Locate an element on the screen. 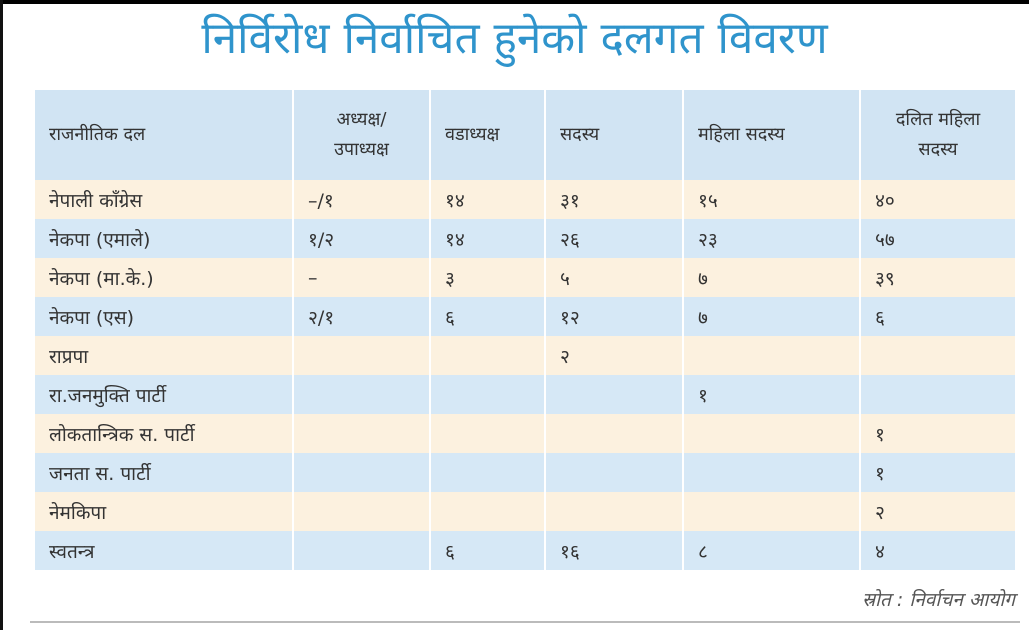 The height and width of the screenshot is (630, 1029). cell-member: १६ is located at coordinates (613, 550).